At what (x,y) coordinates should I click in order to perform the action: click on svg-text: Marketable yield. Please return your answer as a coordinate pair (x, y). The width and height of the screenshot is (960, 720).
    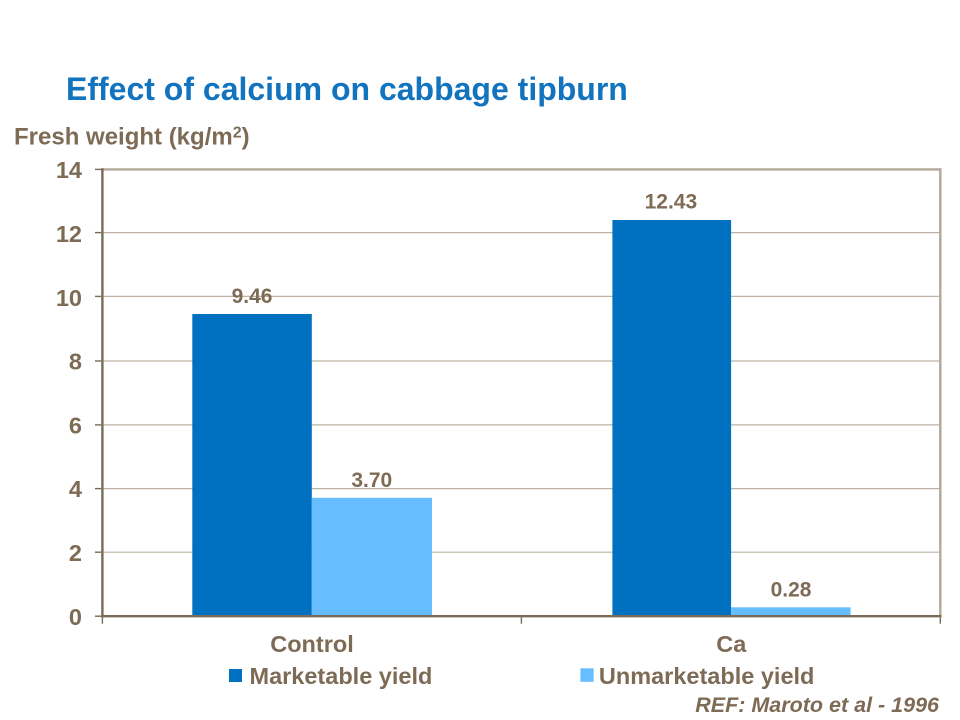
    Looking at the image, I should click on (341, 676).